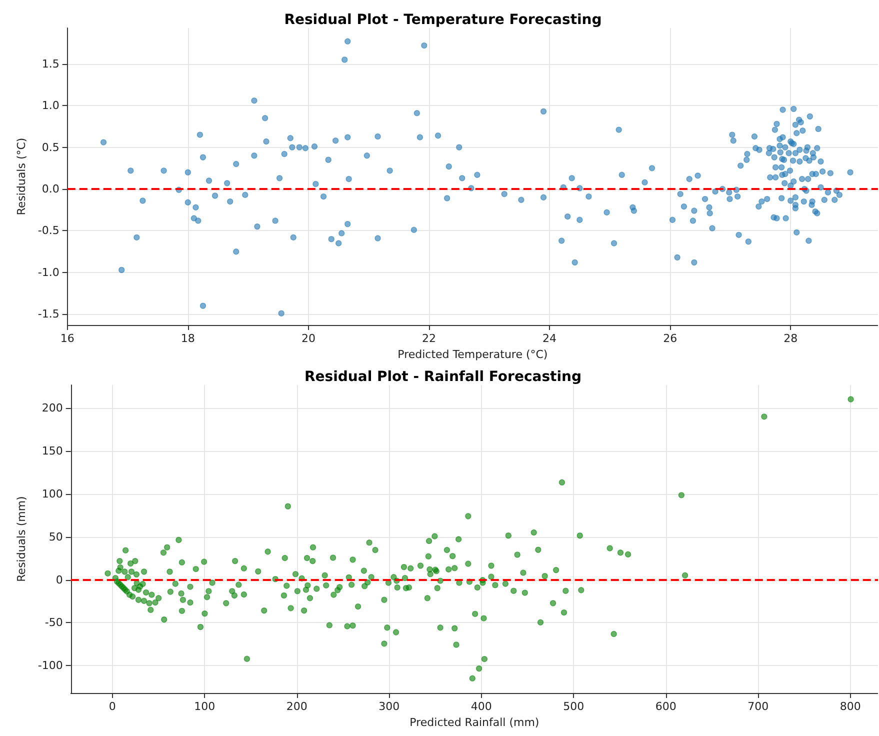  What do you see at coordinates (429, 338) in the screenshot?
I see `x-tick-label: 22` at bounding box center [429, 338].